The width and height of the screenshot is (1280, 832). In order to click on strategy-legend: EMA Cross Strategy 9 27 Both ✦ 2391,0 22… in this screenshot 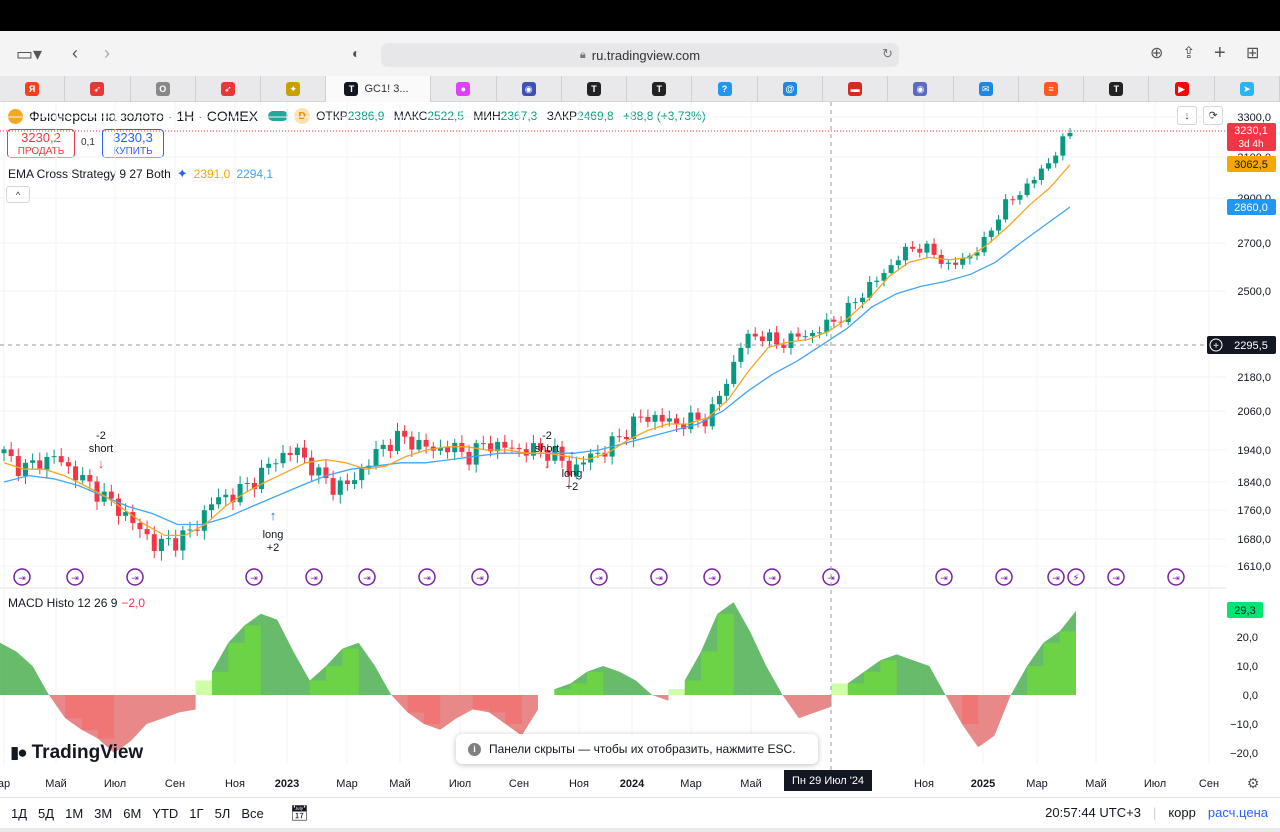, I will do `click(140, 174)`.